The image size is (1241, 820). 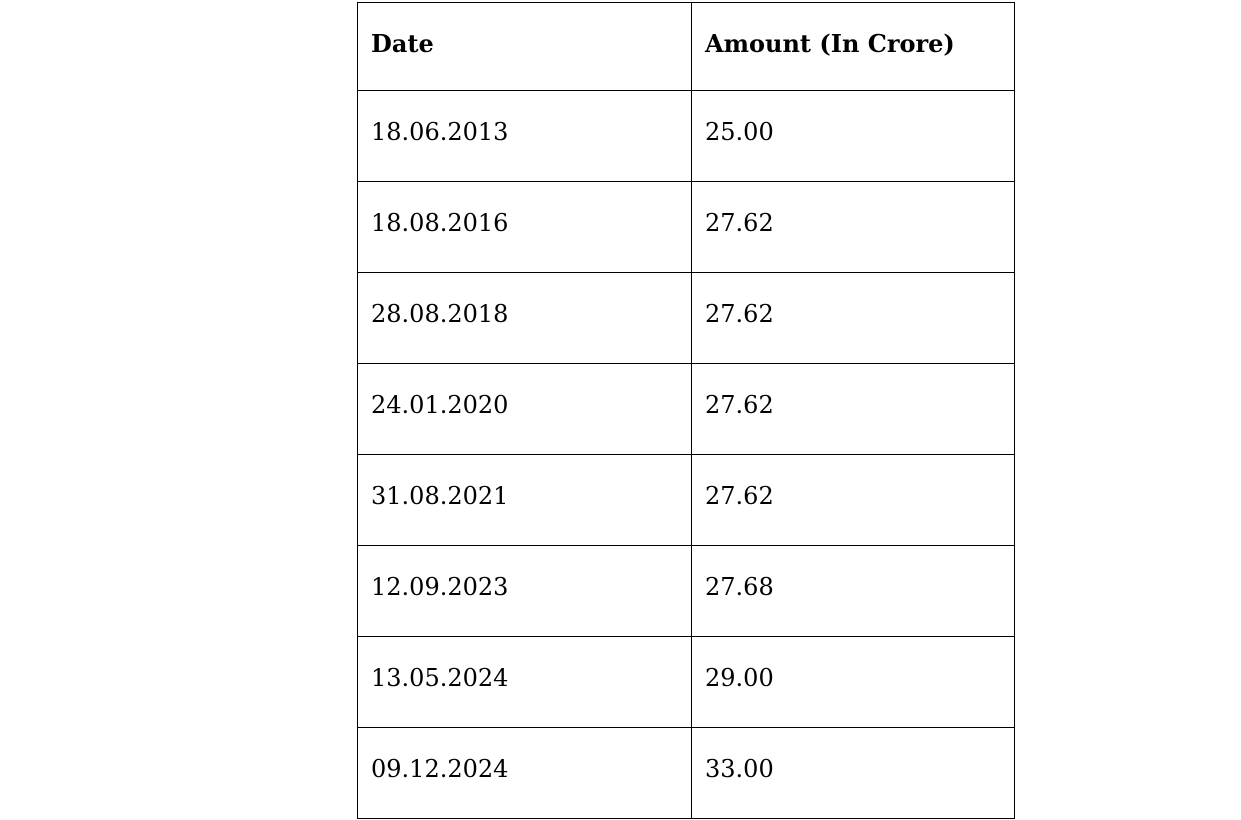 I want to click on amount-cell: 29.00, so click(x=853, y=682).